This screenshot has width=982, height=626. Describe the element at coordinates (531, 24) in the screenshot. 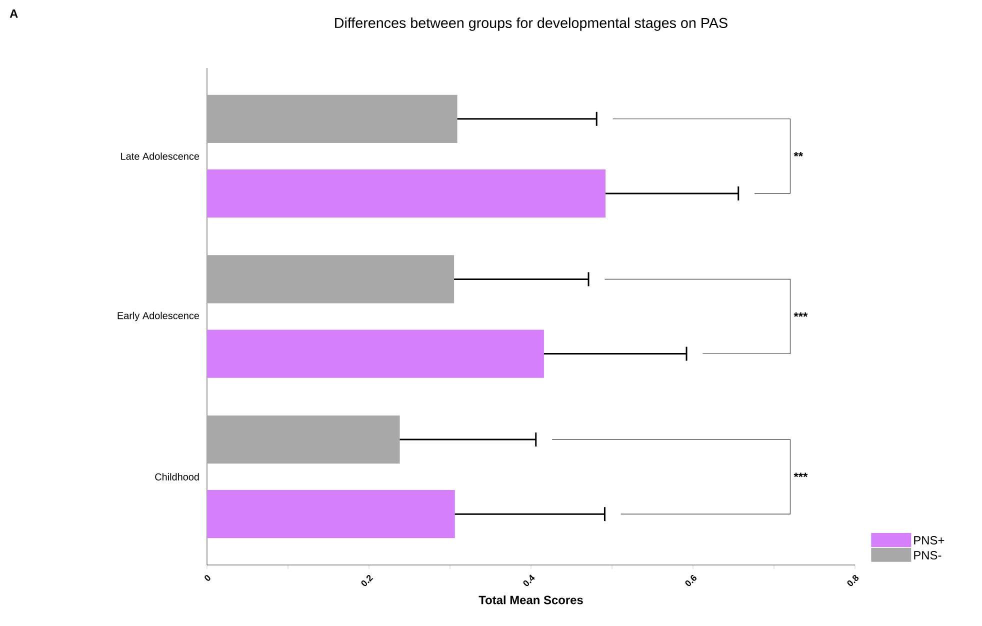

I see `chart-title: Differences between groups for developmental stages on PAS` at that location.